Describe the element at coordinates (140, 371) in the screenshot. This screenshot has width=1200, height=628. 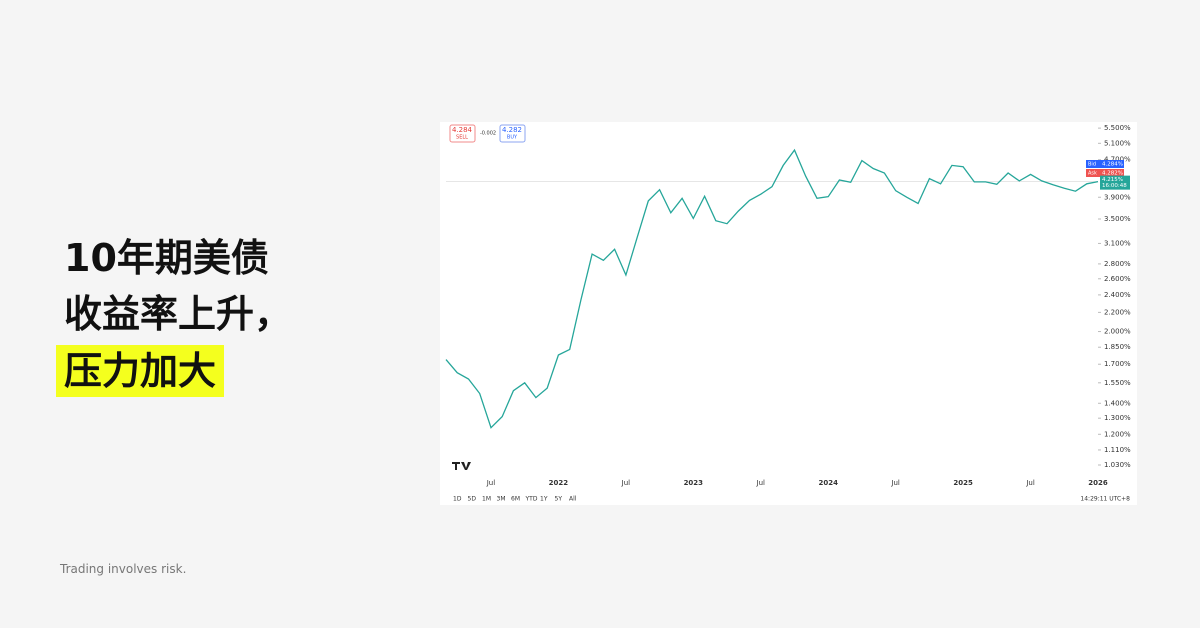
I see `headline-highlight: 压力加大` at that location.